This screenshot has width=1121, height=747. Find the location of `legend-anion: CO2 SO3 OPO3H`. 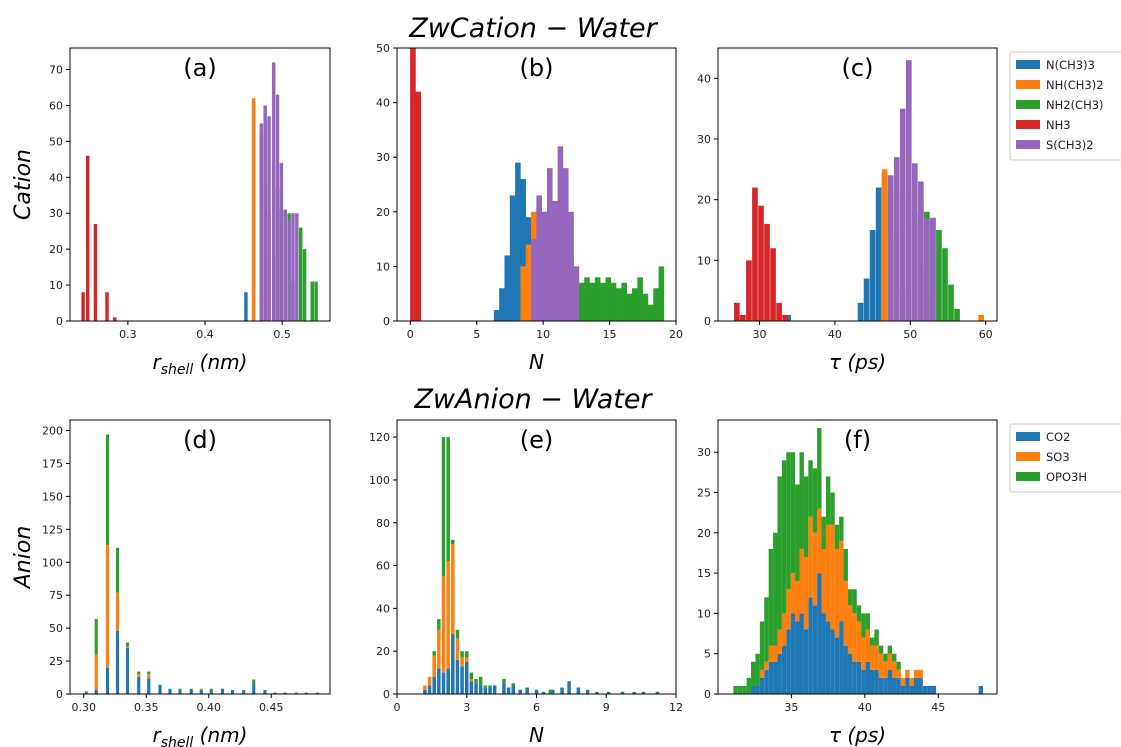

legend-anion: CO2 SO3 OPO3H is located at coordinates (1065, 458).